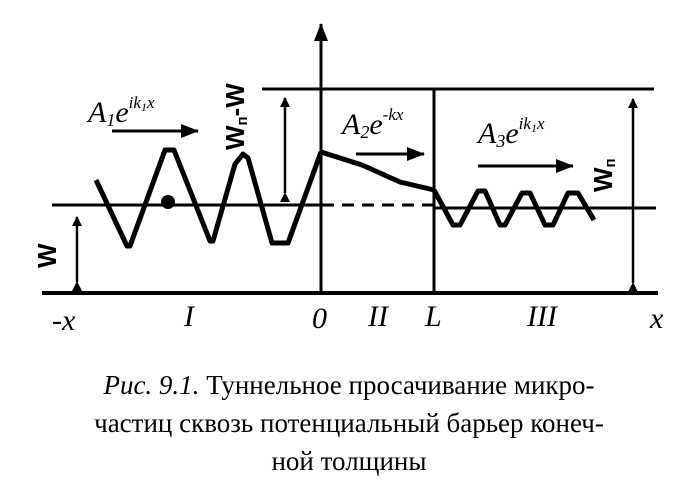 The height and width of the screenshot is (500, 698). I want to click on a1-exp-text: ik, so click(134, 102).